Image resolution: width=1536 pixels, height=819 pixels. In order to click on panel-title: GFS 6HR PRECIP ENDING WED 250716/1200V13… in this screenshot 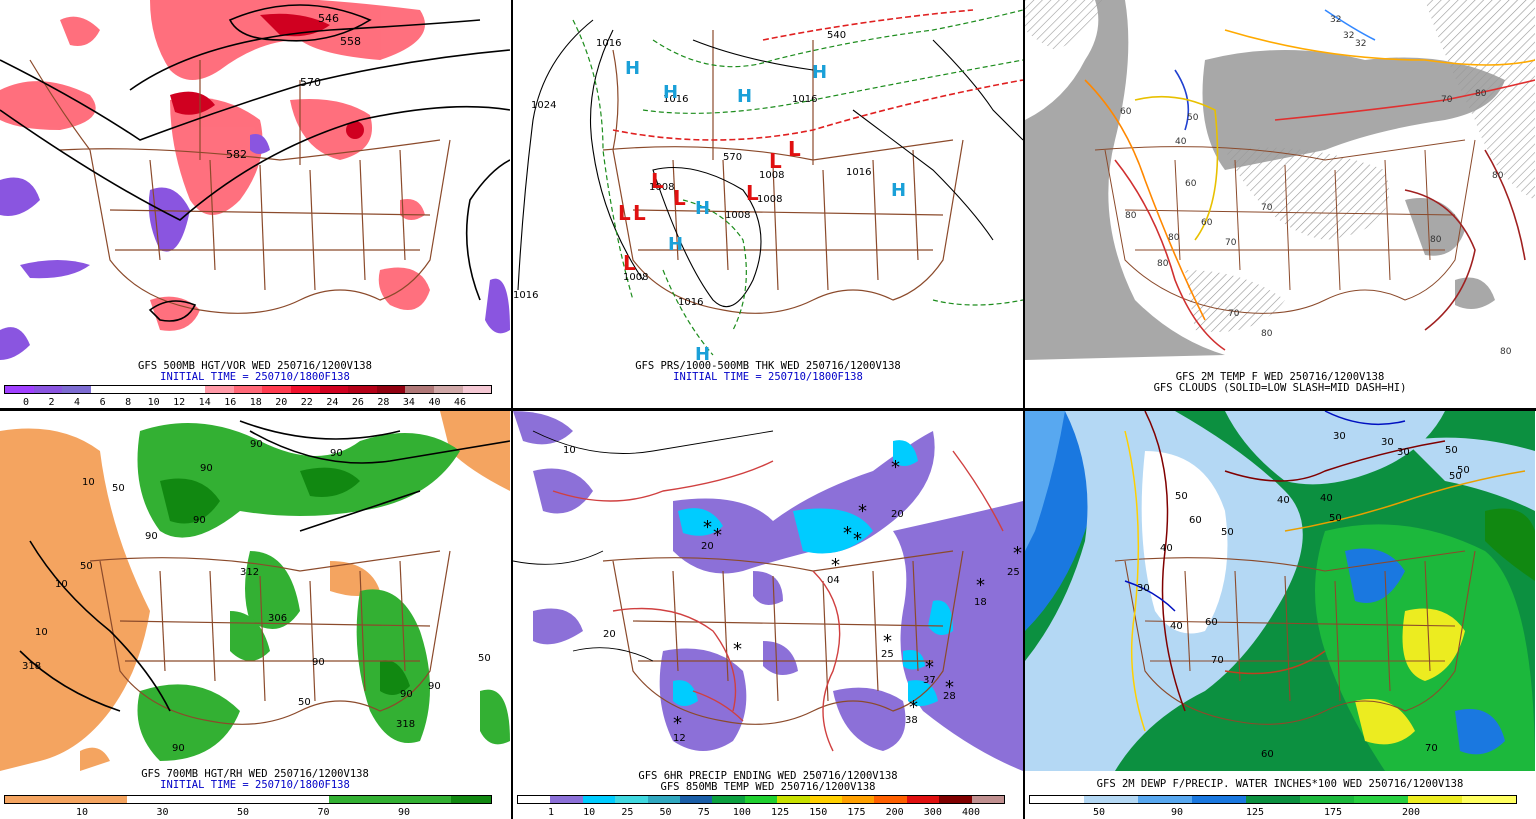, I will do `click(768, 776)`.